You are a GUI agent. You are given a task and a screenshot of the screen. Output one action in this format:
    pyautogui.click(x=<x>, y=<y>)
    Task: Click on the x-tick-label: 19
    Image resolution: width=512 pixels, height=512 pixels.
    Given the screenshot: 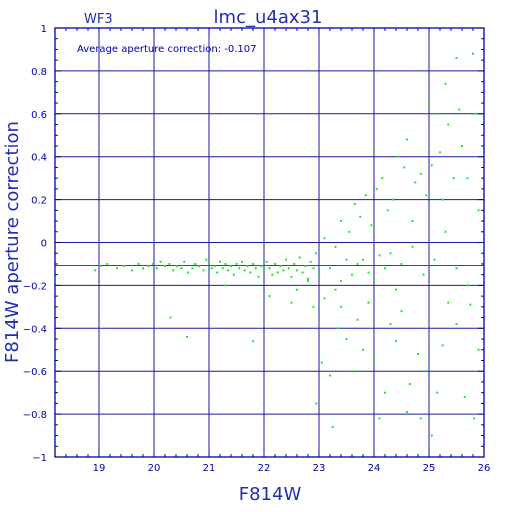 What is the action you would take?
    pyautogui.click(x=99, y=468)
    